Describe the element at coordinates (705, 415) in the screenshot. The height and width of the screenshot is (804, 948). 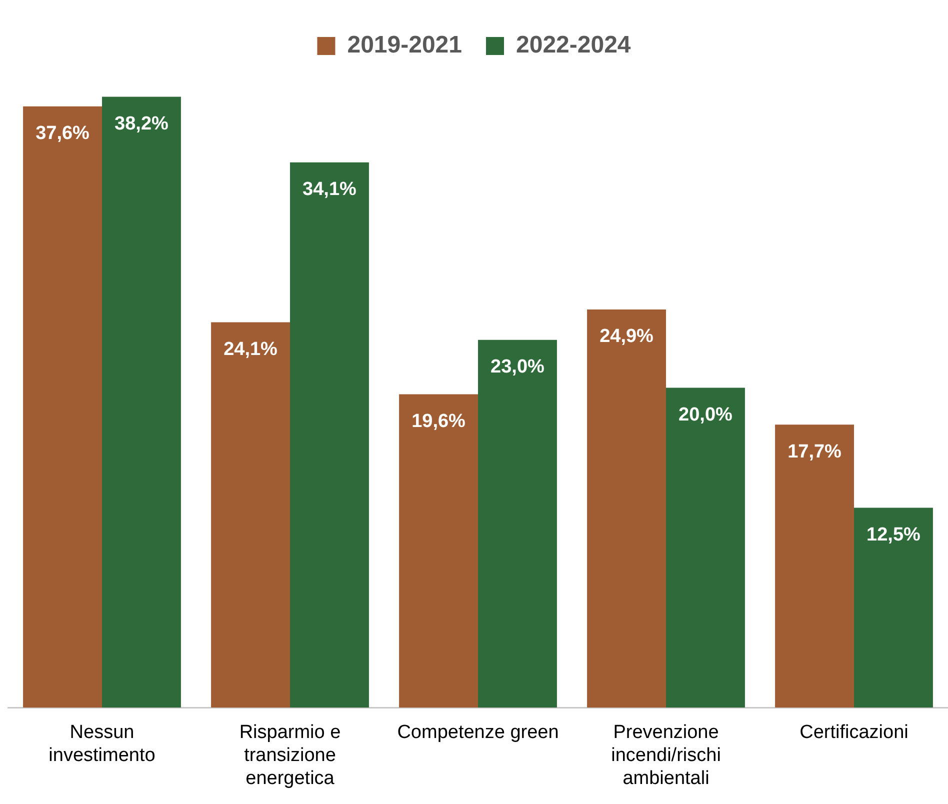
I see `data-label: 20,0%` at that location.